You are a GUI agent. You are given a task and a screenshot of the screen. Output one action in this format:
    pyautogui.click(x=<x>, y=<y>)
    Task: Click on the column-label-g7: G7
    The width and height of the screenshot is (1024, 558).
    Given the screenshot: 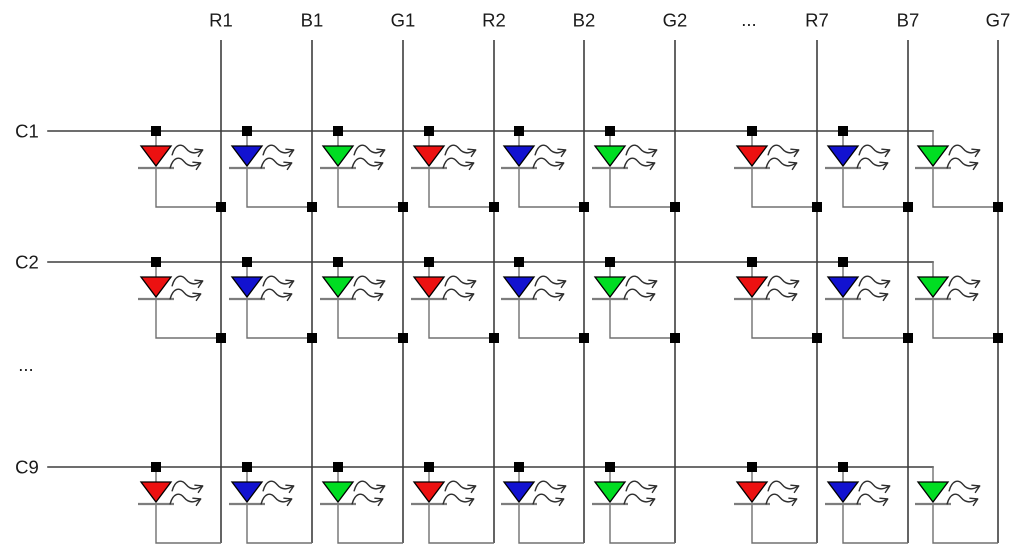 What is the action you would take?
    pyautogui.click(x=998, y=20)
    